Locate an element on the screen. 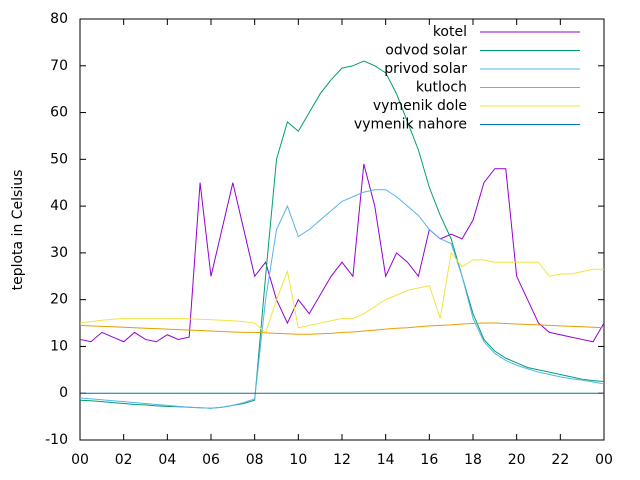 Image resolution: width=640 pixels, height=480 pixels. x-tick-label: 18 is located at coordinates (473, 460).